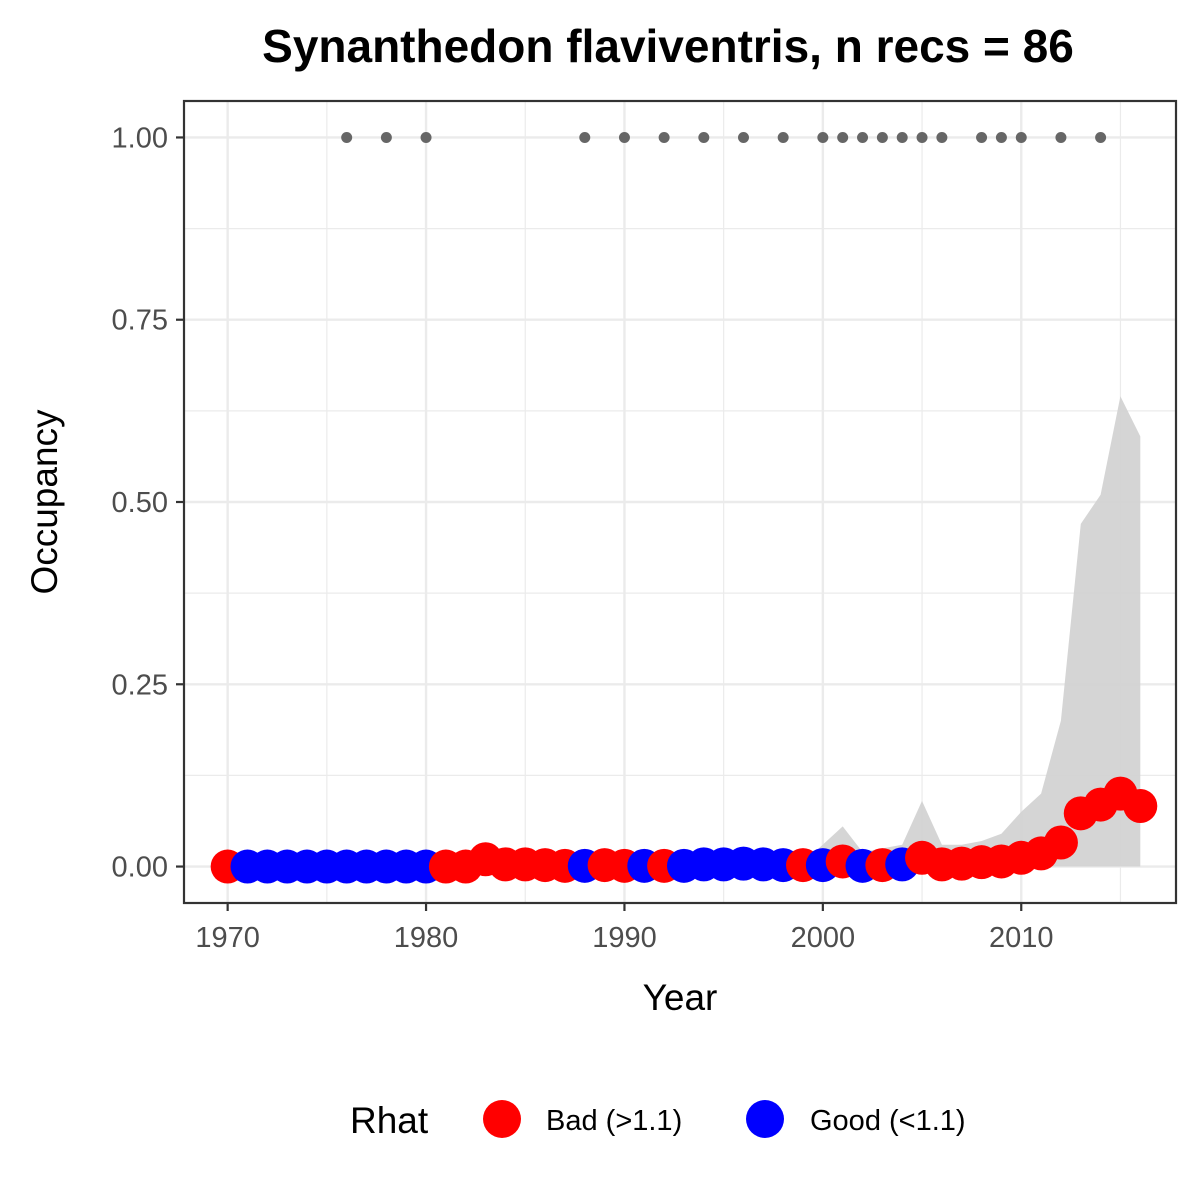 The image size is (1200, 1200). What do you see at coordinates (140, 321) in the screenshot?
I see `y-tick-label: 0.75` at bounding box center [140, 321].